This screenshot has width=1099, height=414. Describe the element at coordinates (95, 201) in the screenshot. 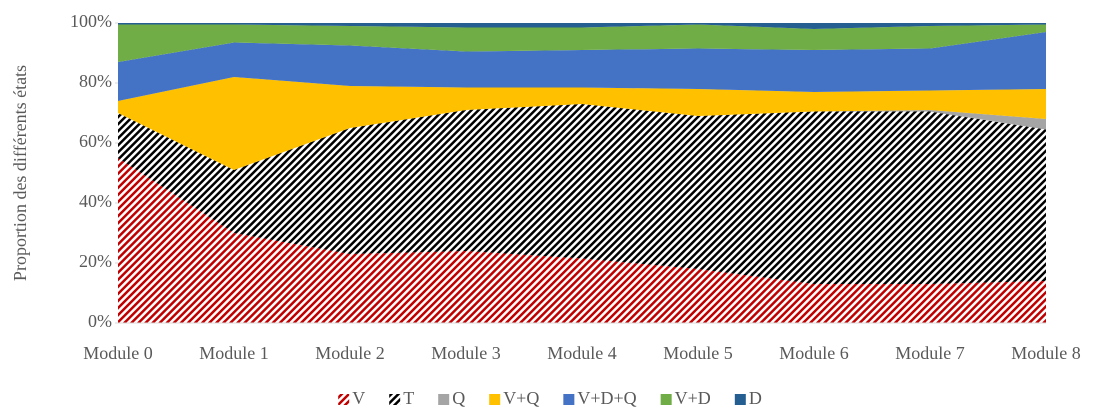

I see `y-tick-label: 40%` at that location.